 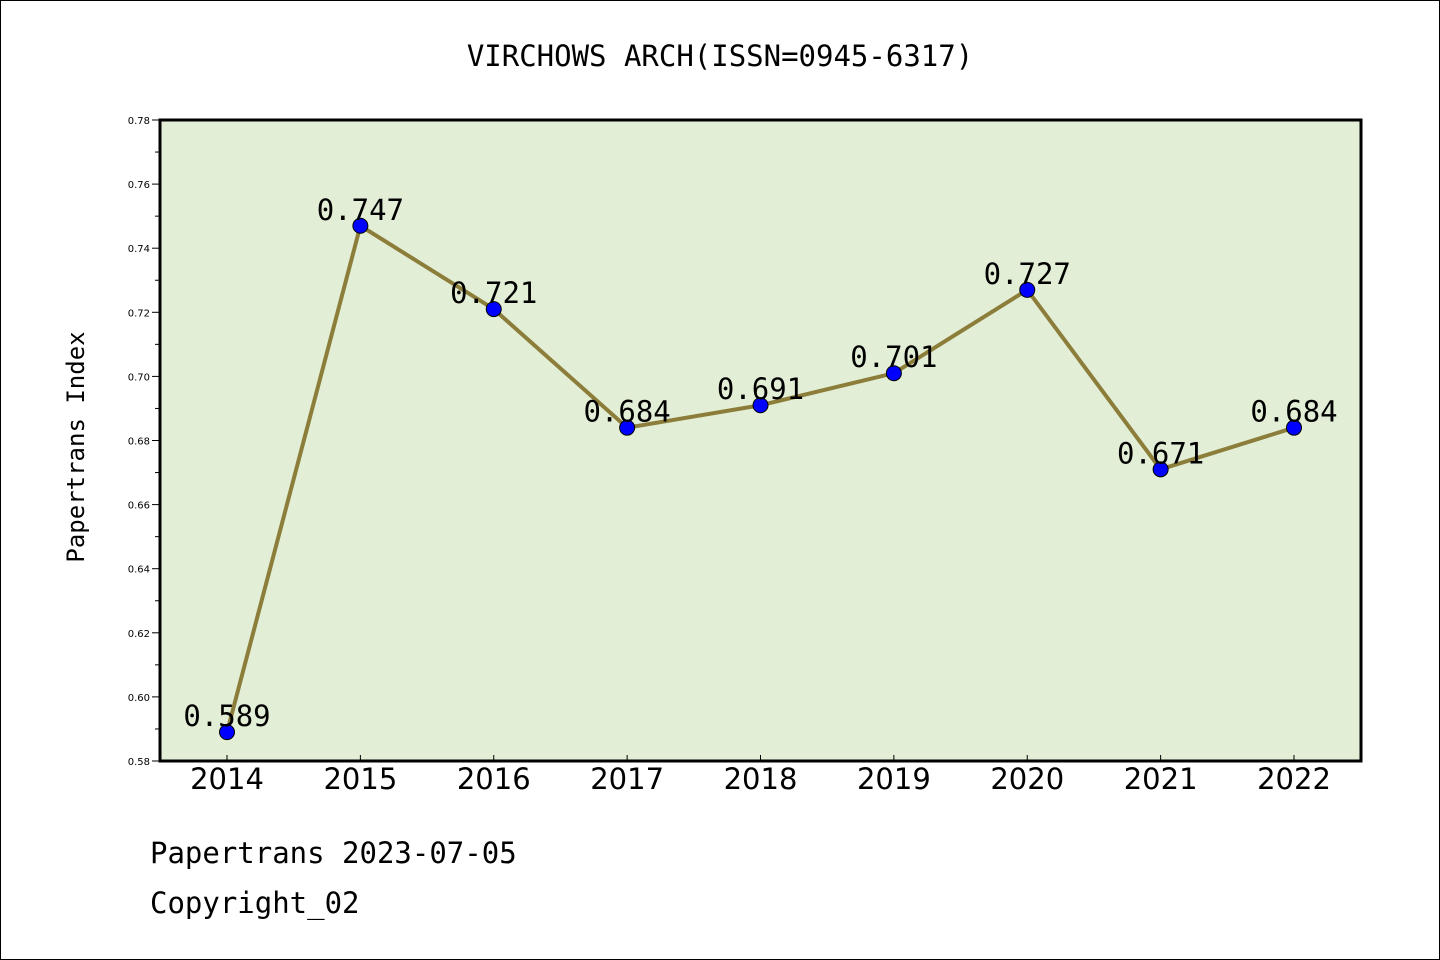 I want to click on y-tick-label: 0.66, so click(x=139, y=506).